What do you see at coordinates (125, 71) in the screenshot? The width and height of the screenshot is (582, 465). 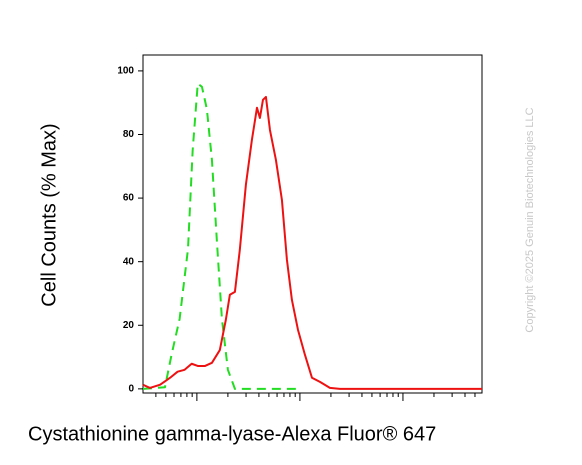 I see `y-tick-label: 100` at bounding box center [125, 71].